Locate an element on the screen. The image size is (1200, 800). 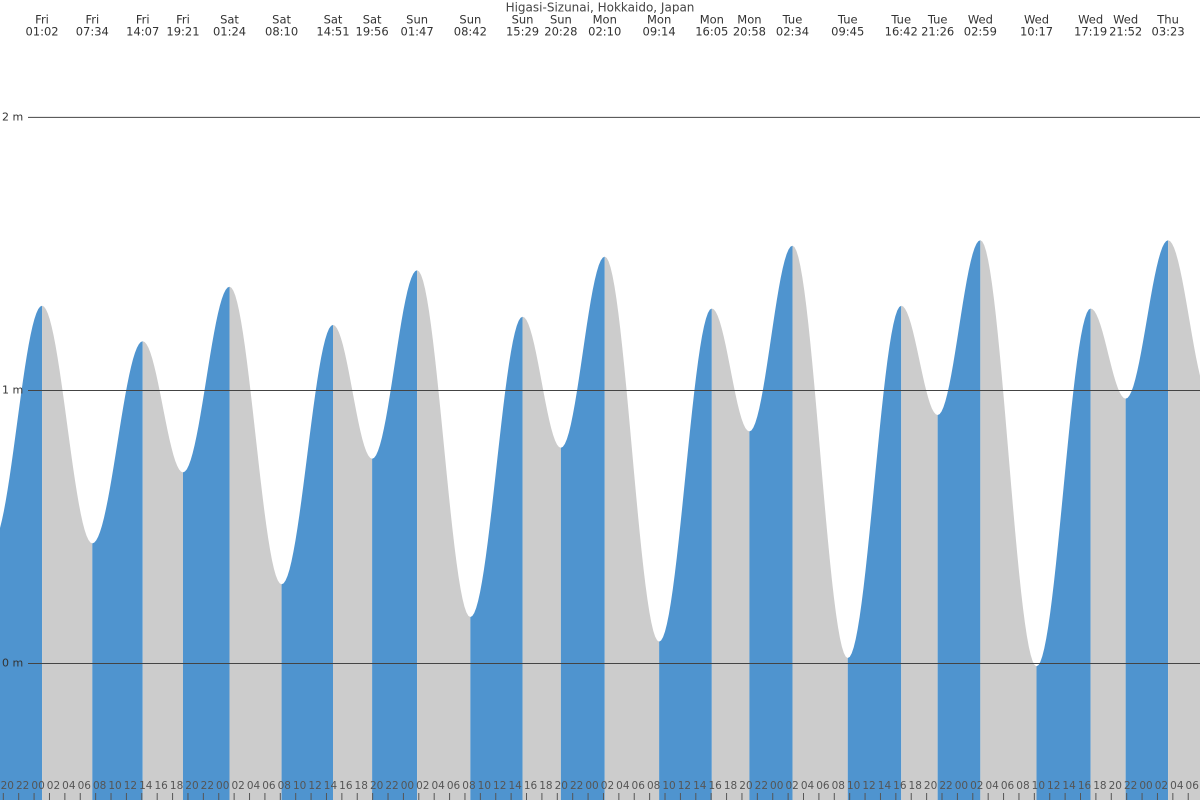
event-time: 19:56 is located at coordinates (372, 32).